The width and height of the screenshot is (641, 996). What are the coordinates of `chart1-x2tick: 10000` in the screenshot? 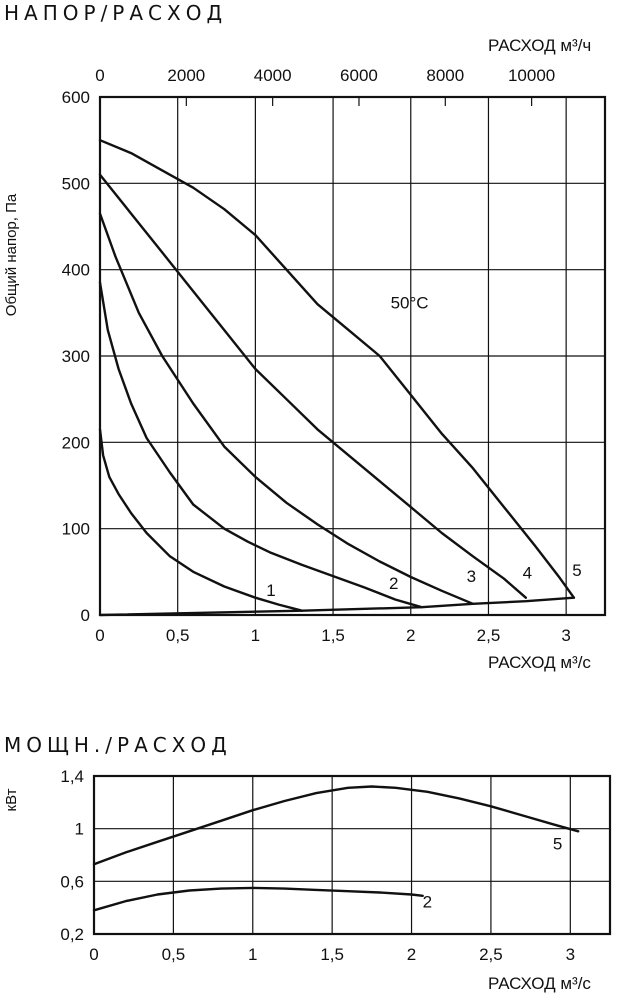 It's located at (531, 75).